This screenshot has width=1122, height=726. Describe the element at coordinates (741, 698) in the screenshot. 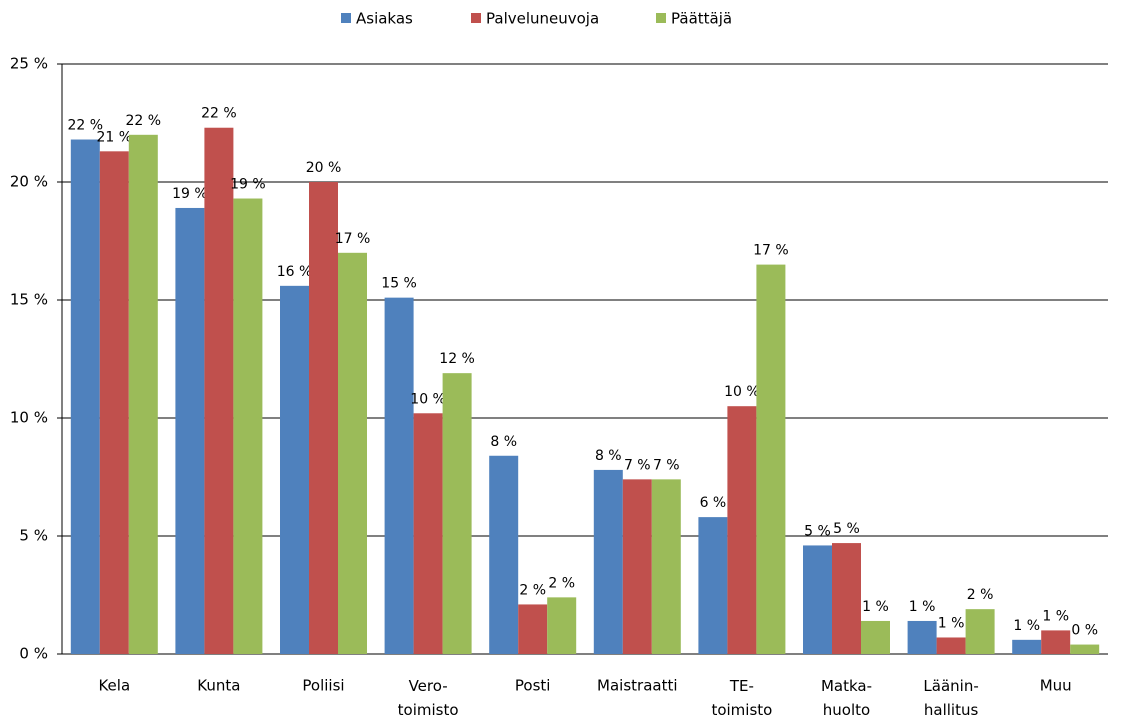

I see `x-tick-label: TE-toimisto` at that location.